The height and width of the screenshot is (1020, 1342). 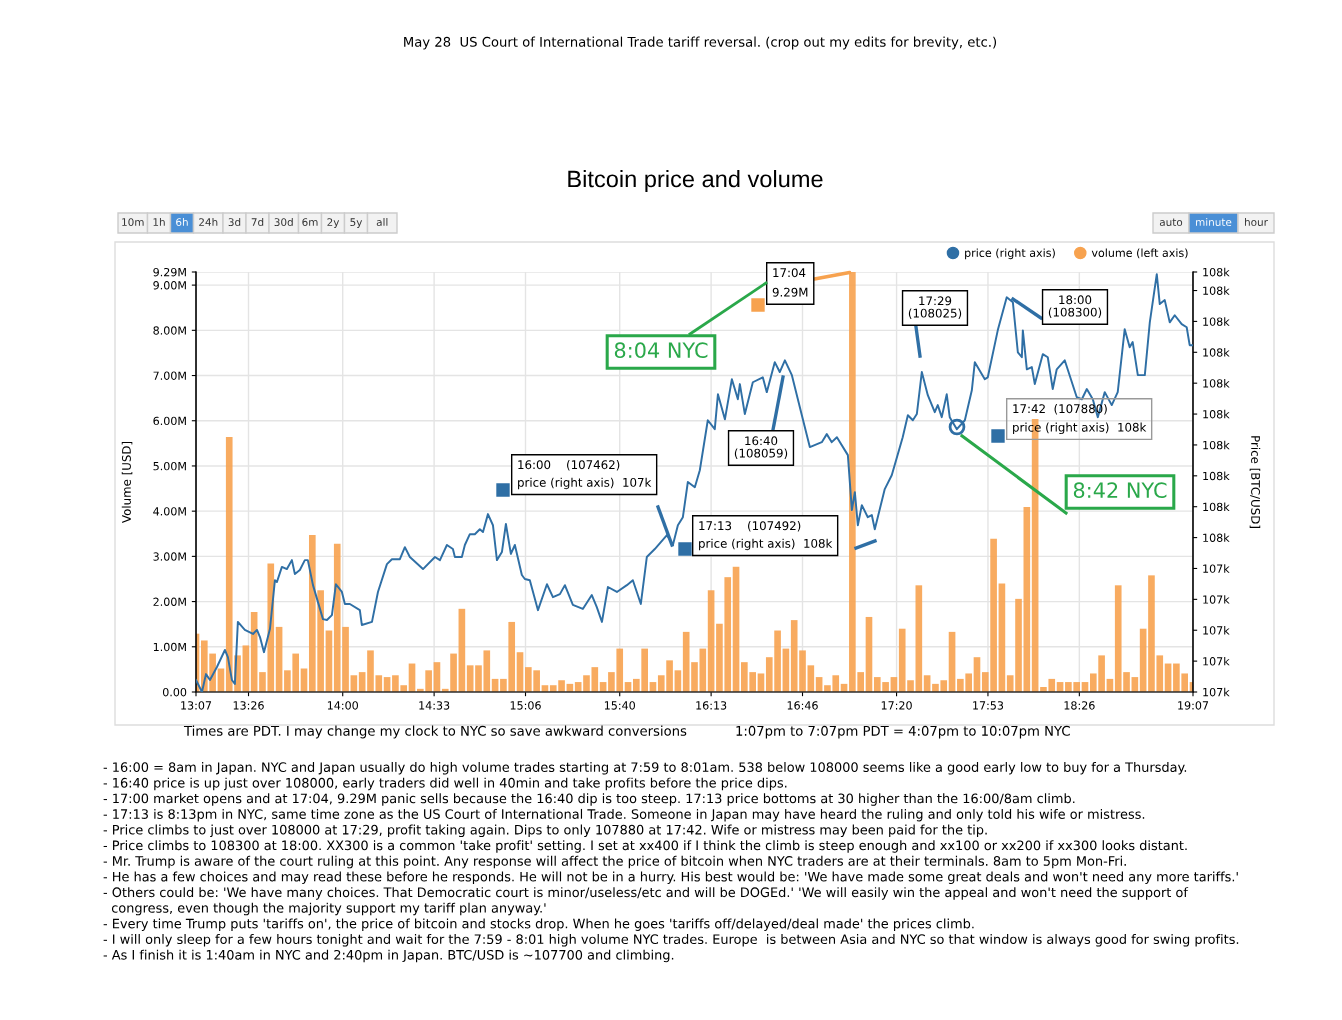 I want to click on text: 1:07pm to 7:07pm PDT = 4:07pm to 10:07pm NYC, so click(x=903, y=732).